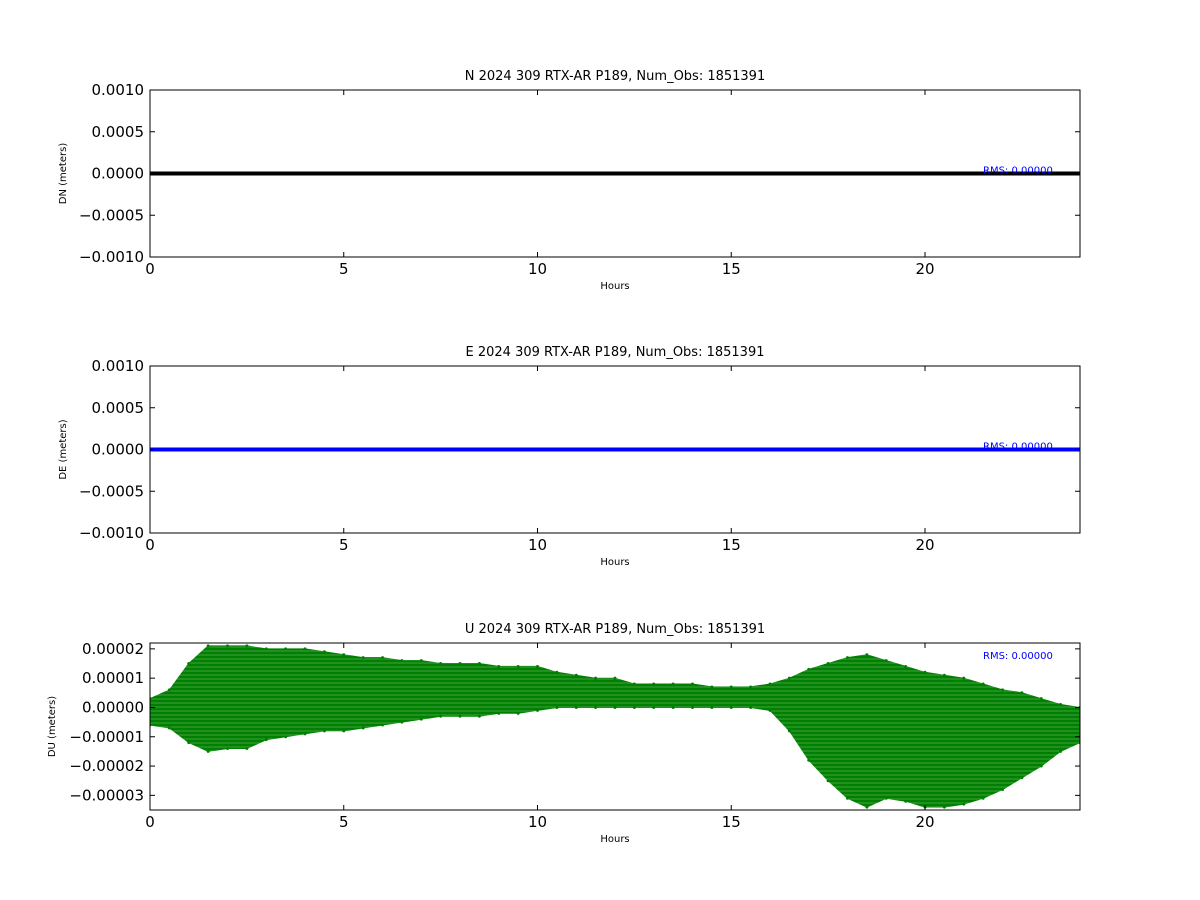  I want to click on plot-title: E 2024 309 RTX-AR P189, Num_Obs: 1851391, so click(615, 352).